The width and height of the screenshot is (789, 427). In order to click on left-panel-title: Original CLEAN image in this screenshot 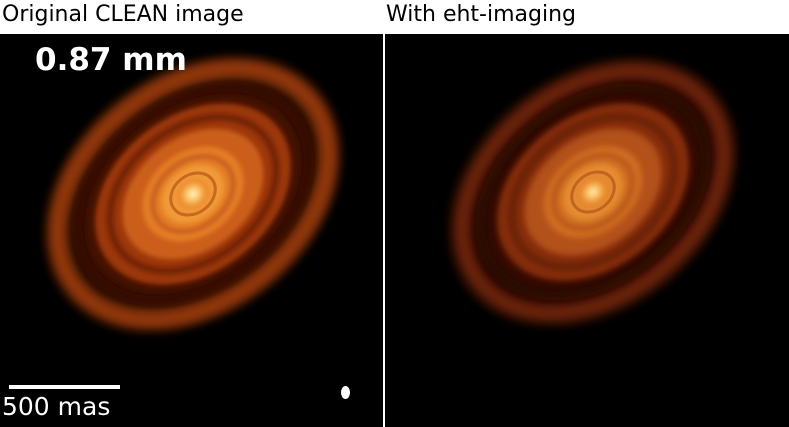, I will do `click(123, 14)`.